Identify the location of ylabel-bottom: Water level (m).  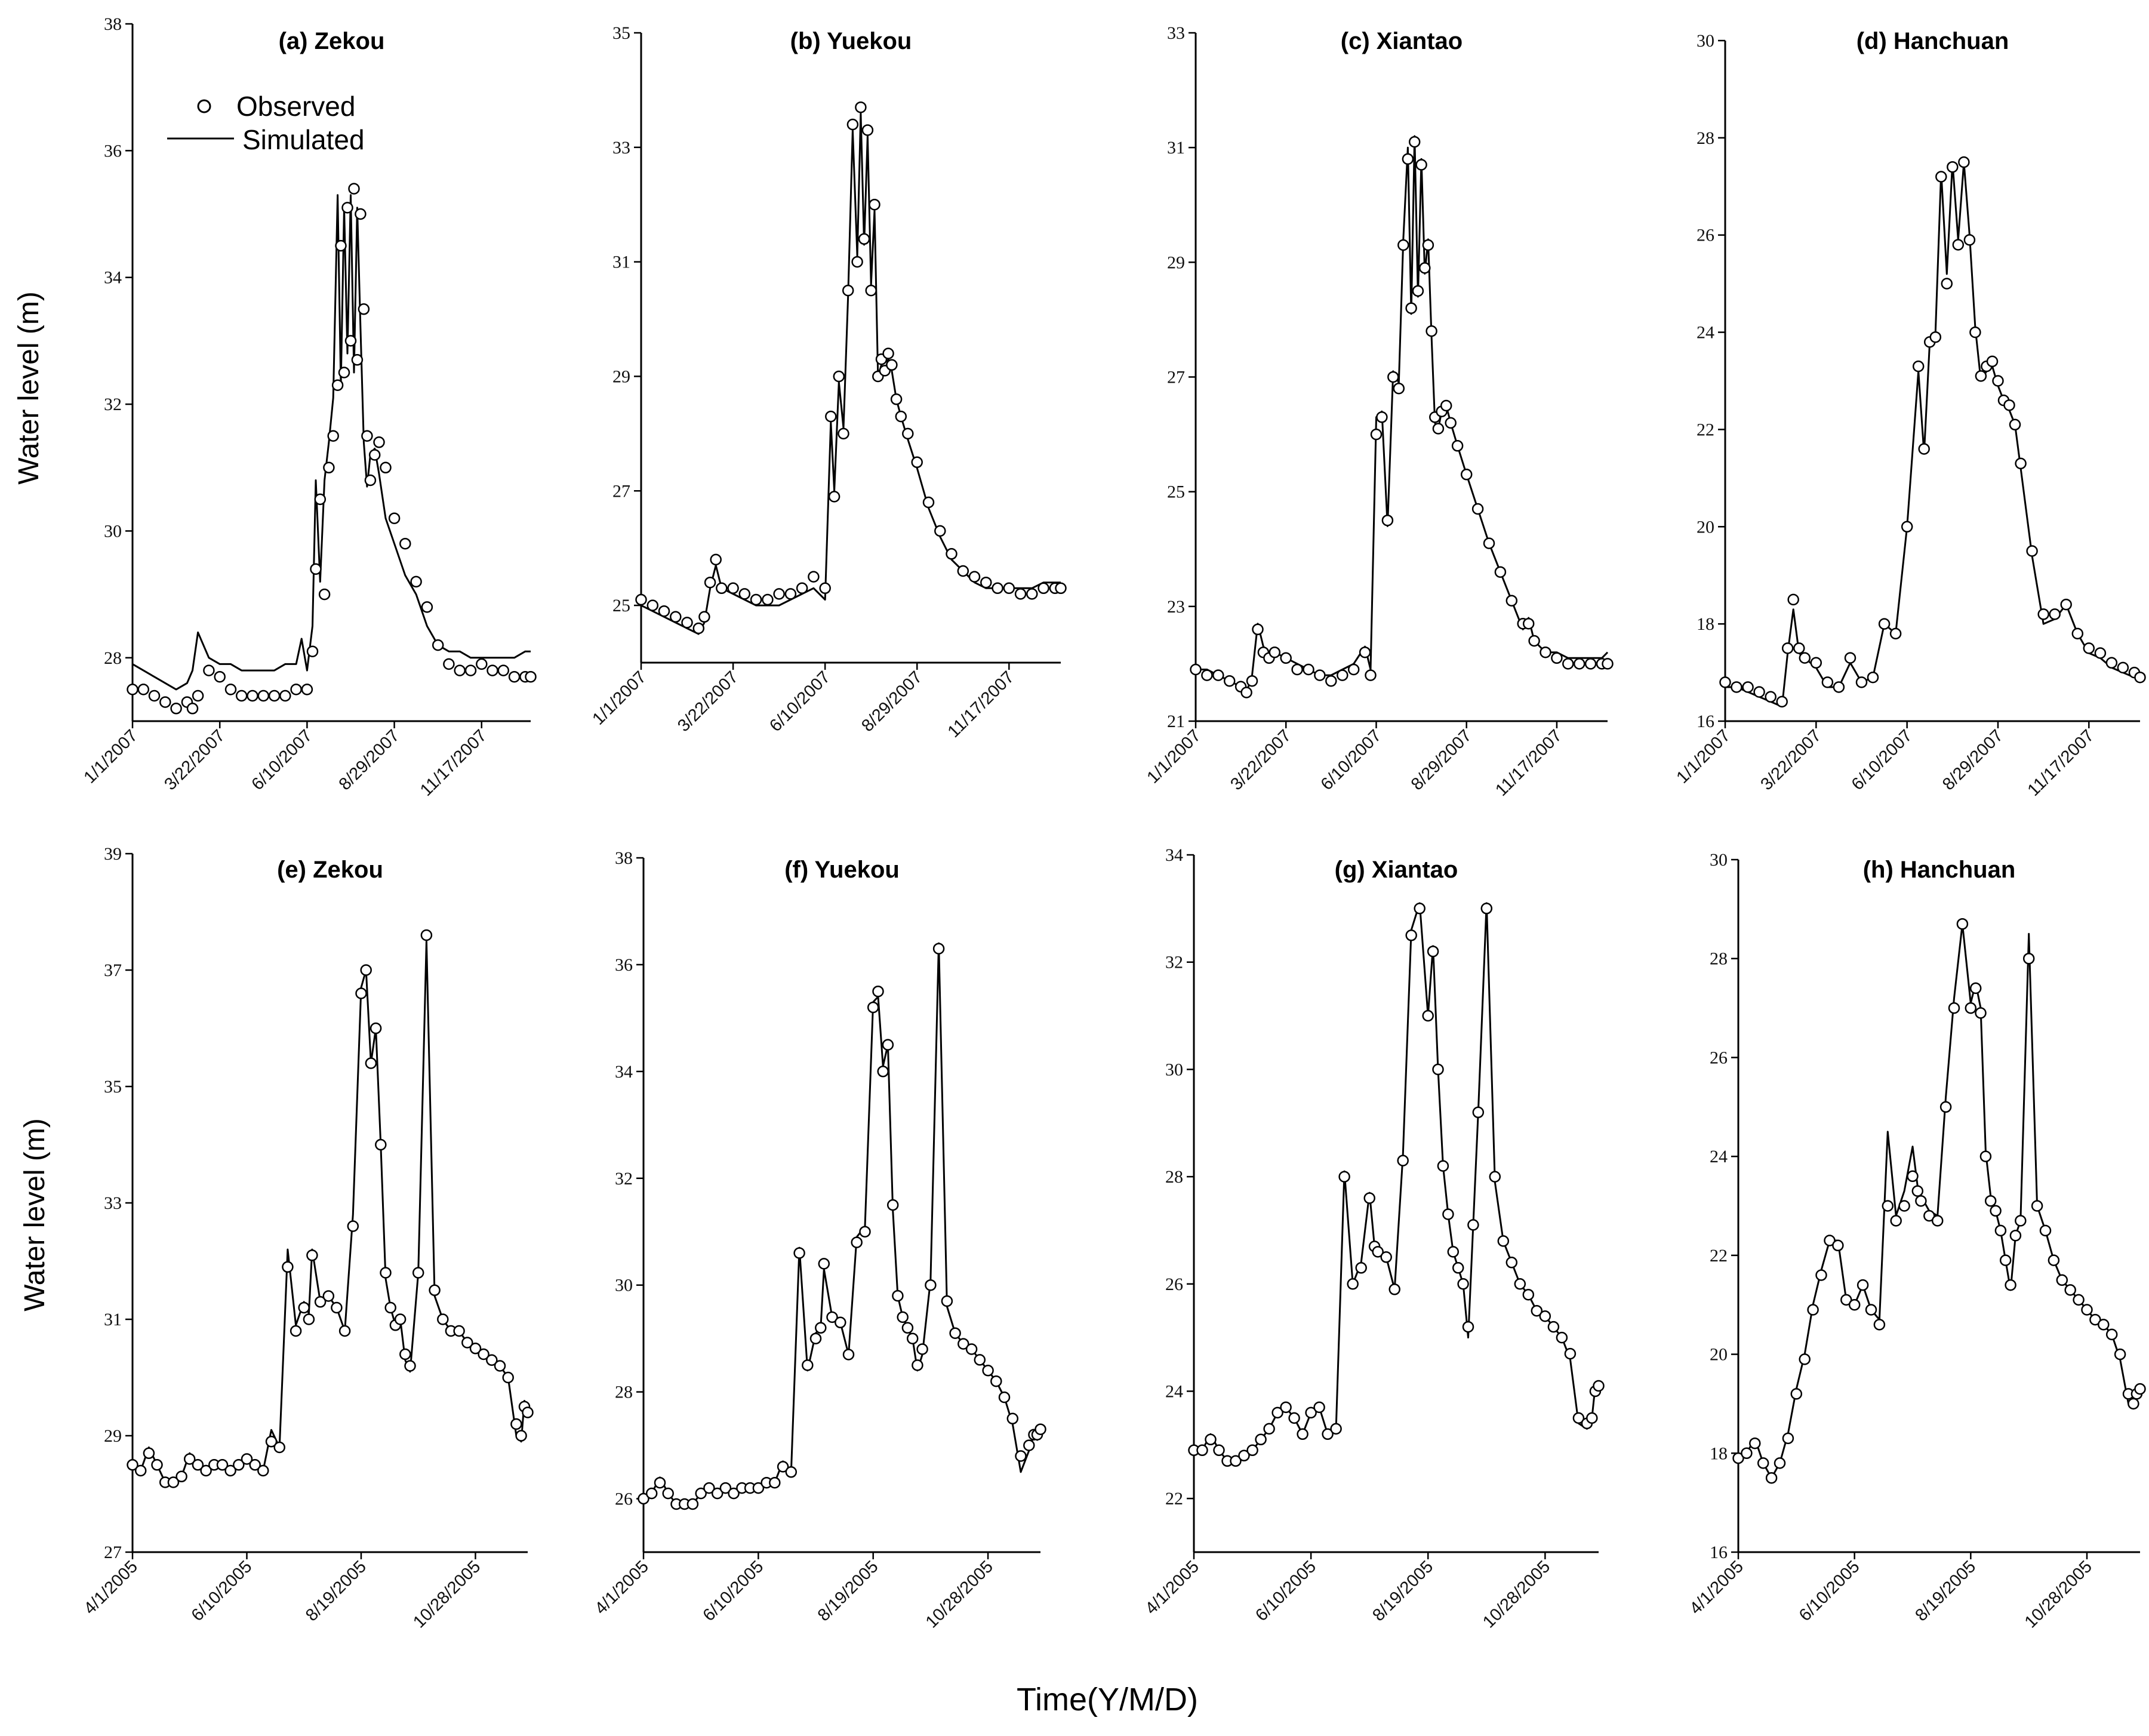
(35, 1215).